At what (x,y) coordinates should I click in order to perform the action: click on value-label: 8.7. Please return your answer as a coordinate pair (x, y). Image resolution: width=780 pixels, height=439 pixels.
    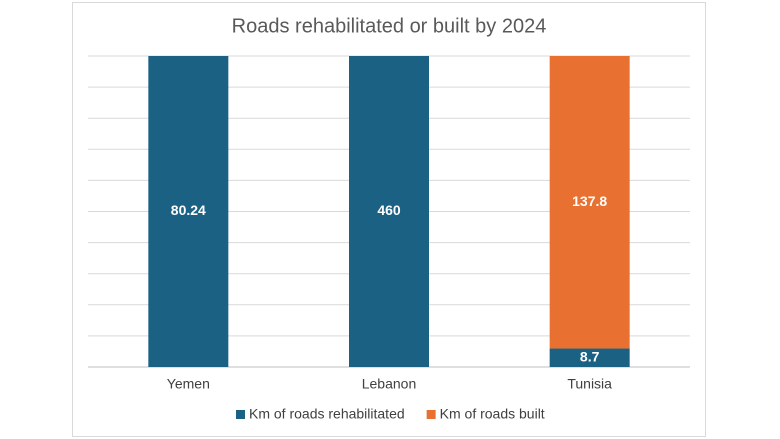
    Looking at the image, I should click on (590, 356).